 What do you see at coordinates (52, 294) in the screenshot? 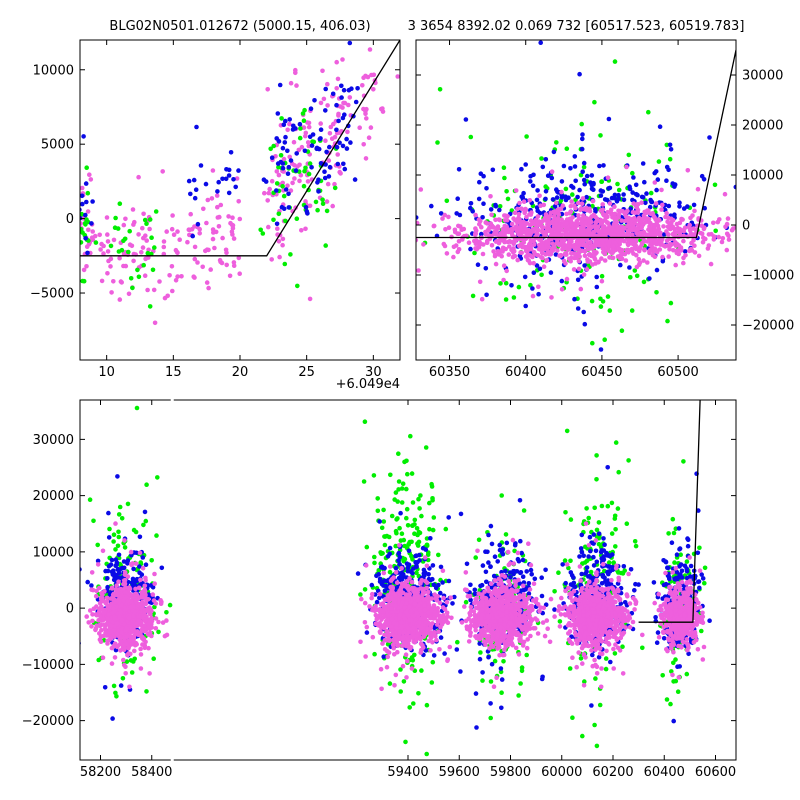
I see `y-tick-label: −5000` at bounding box center [52, 294].